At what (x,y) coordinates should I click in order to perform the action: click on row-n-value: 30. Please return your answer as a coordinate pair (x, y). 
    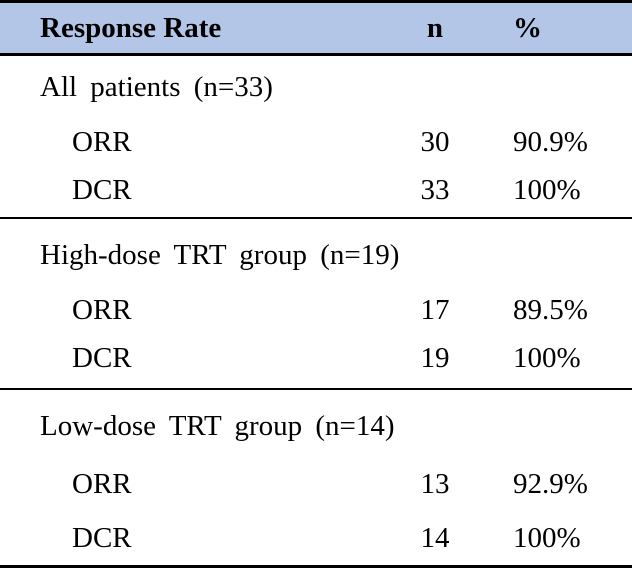
    Looking at the image, I should click on (435, 142).